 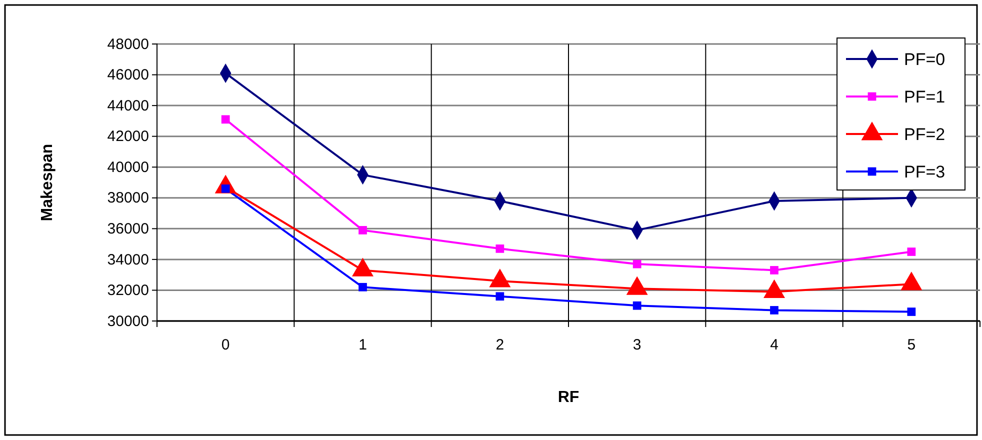 What do you see at coordinates (128, 167) in the screenshot?
I see `y-tick-label: 40000` at bounding box center [128, 167].